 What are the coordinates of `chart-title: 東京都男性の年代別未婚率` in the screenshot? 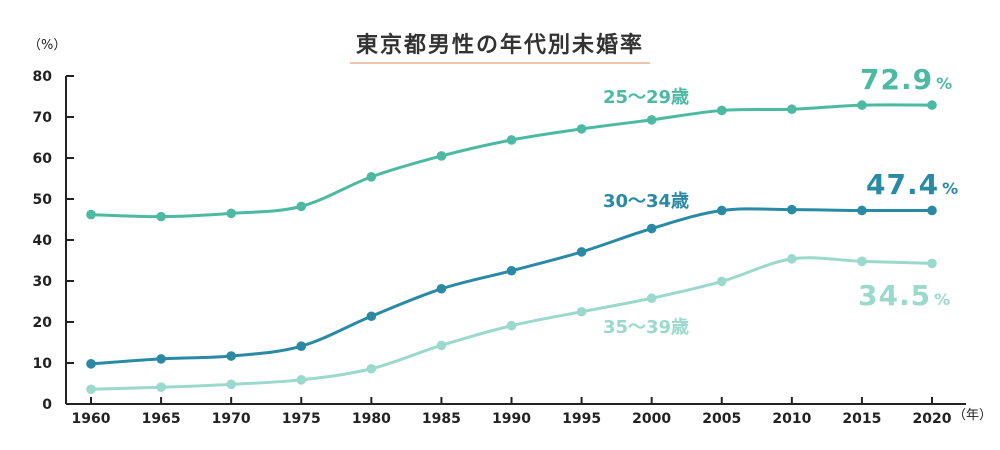 It's located at (500, 45).